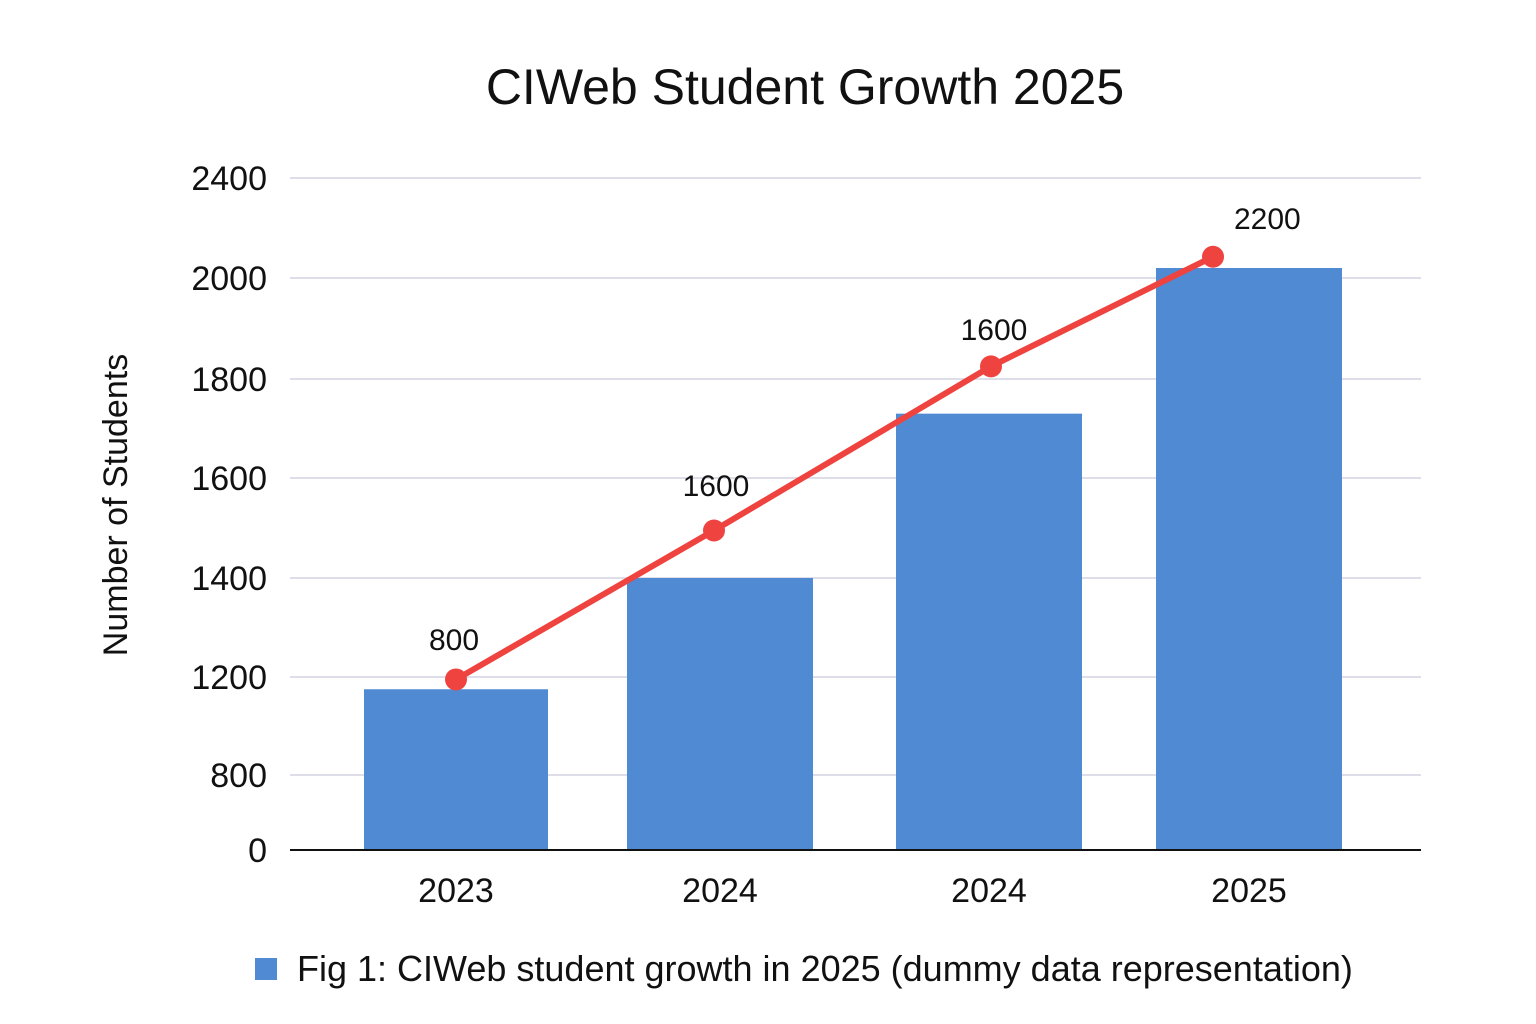 This screenshot has height=1024, width=1536. What do you see at coordinates (454, 640) in the screenshot?
I see `data-label: 800` at bounding box center [454, 640].